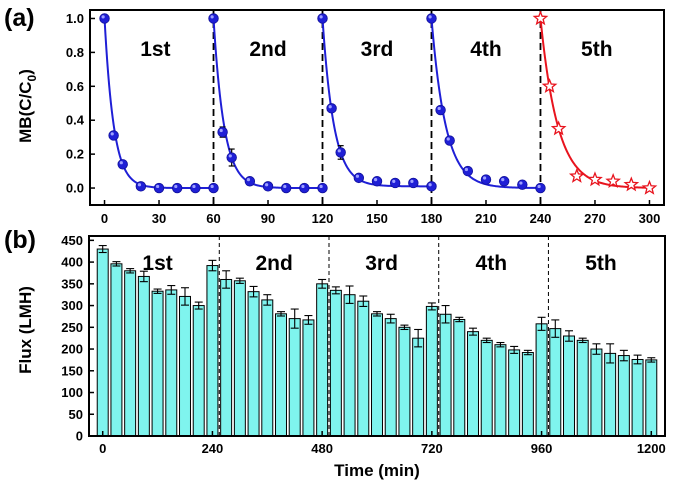 This screenshot has height=492, width=692. Describe the element at coordinates (72, 240) in the screenshot. I see `y-tick-label: 450` at that location.